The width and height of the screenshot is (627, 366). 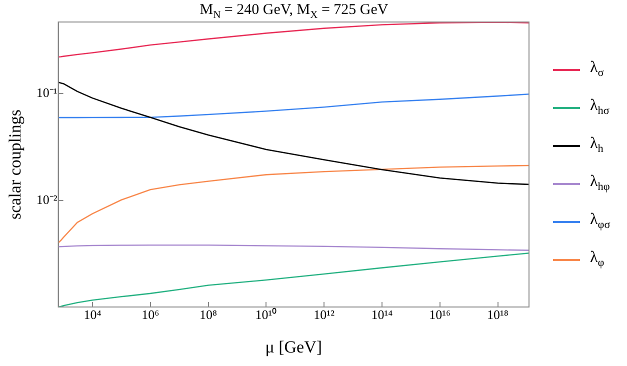 I want to click on y-tick-label: 10⁻², so click(x=47, y=199).